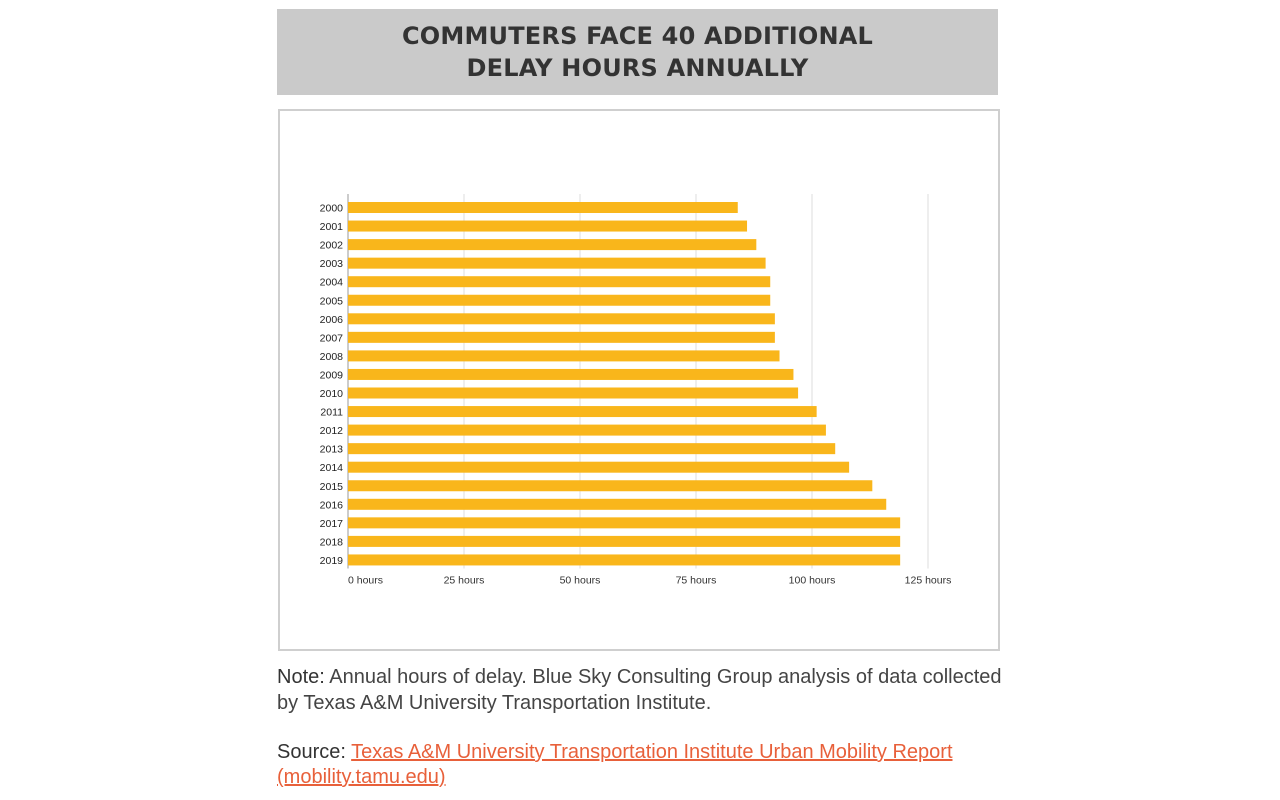  What do you see at coordinates (332, 264) in the screenshot?
I see `y-tick-label: 2003` at bounding box center [332, 264].